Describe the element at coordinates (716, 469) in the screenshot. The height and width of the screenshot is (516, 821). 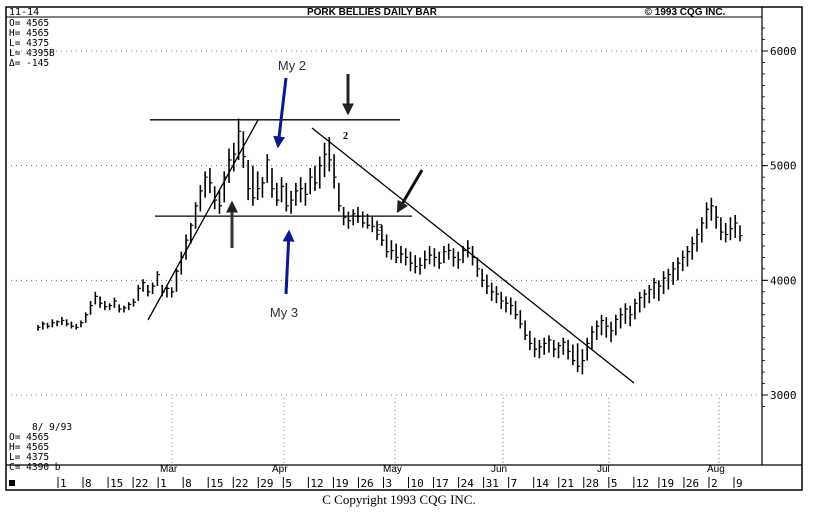
I see `month-label-aug: Aug` at that location.